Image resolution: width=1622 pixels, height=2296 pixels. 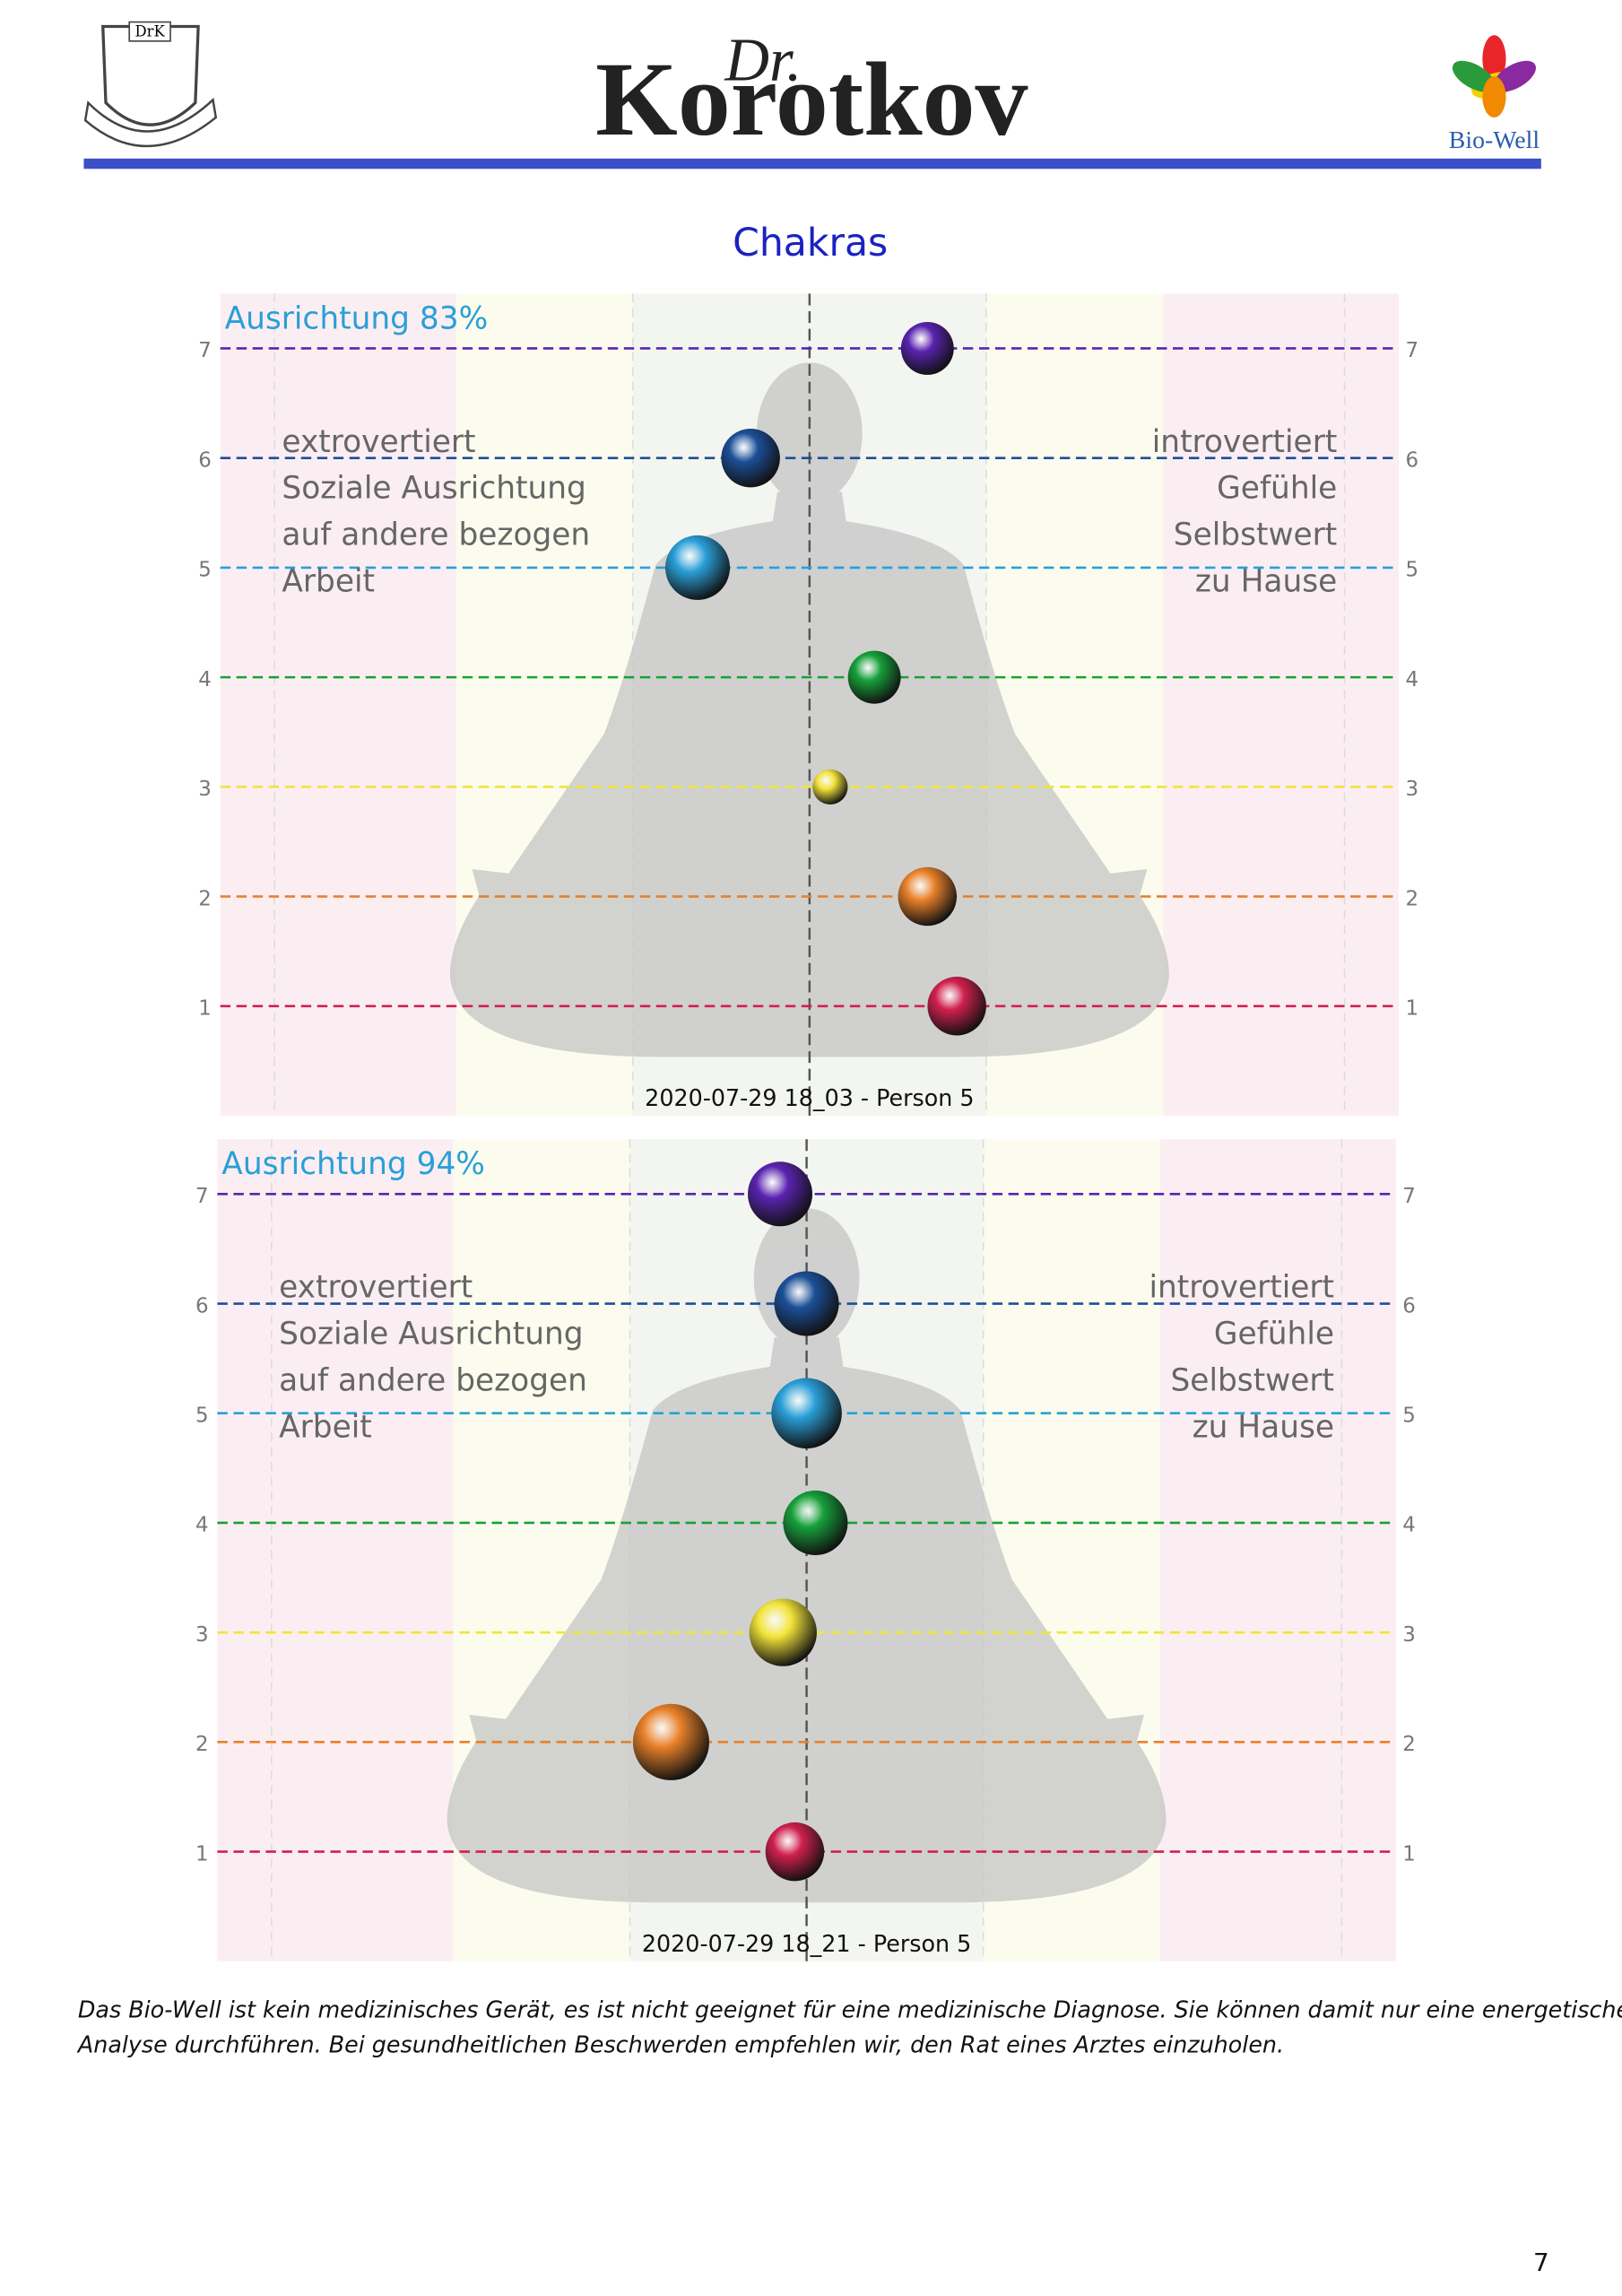 I want to click on header: DrK Dr. Korotkov Bio-Well, so click(x=812, y=95).